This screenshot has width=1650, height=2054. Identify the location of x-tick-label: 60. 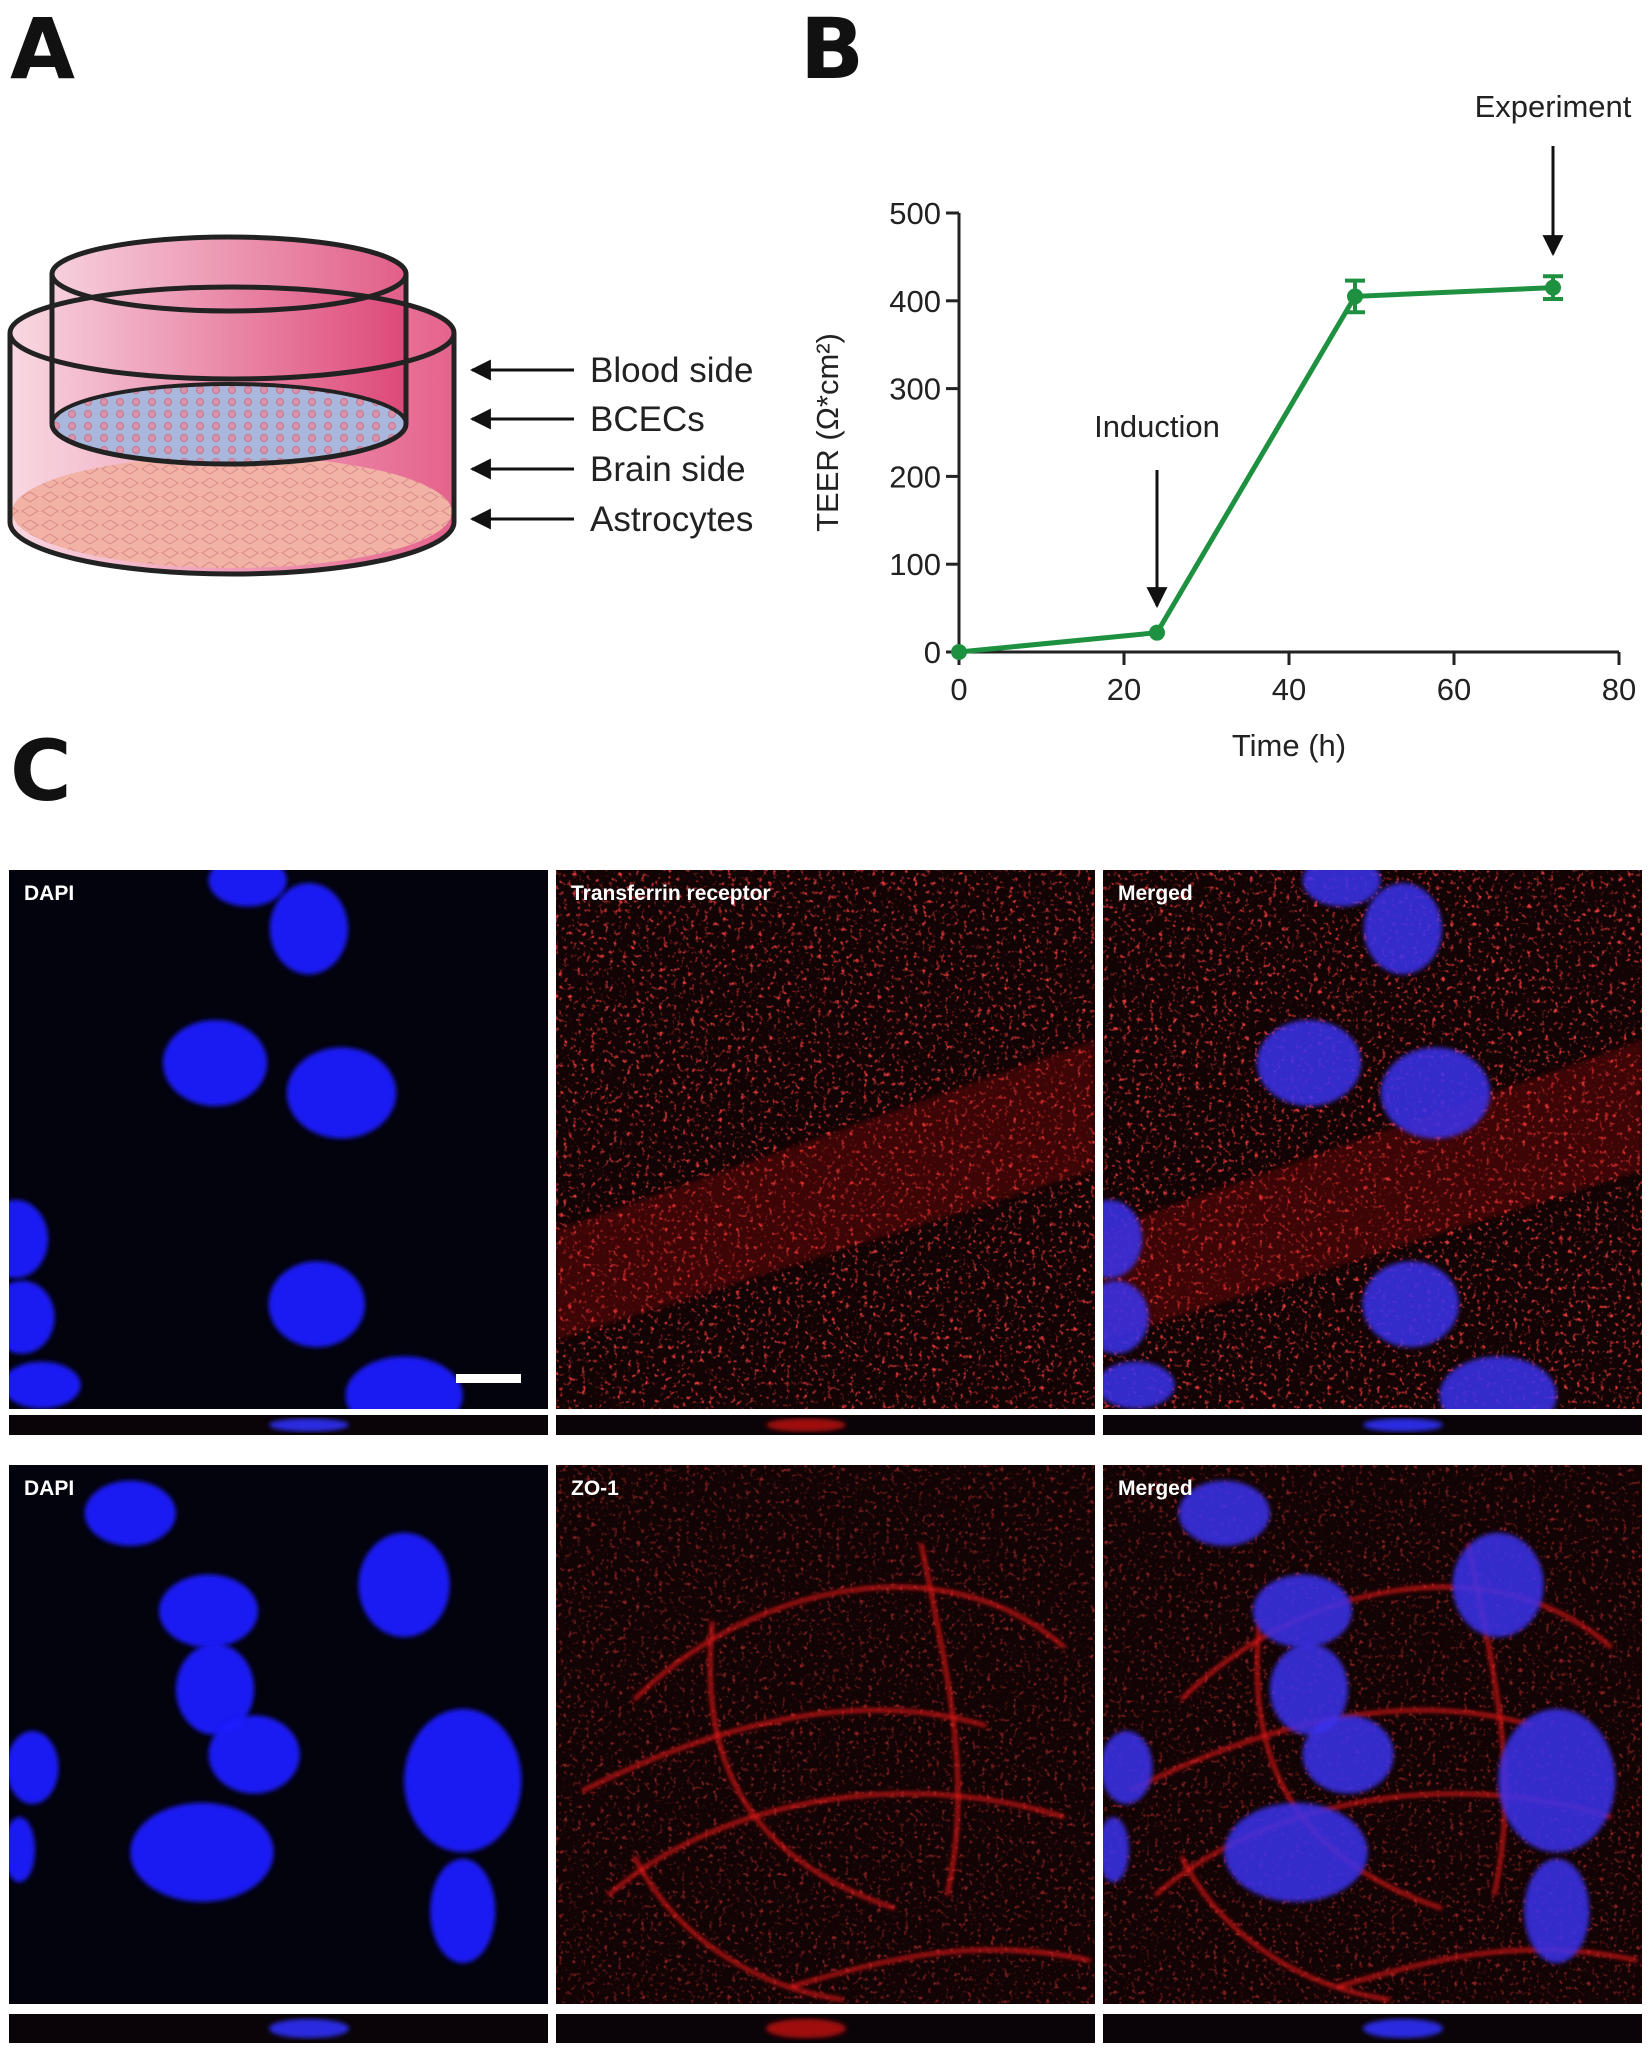
(1454, 689).